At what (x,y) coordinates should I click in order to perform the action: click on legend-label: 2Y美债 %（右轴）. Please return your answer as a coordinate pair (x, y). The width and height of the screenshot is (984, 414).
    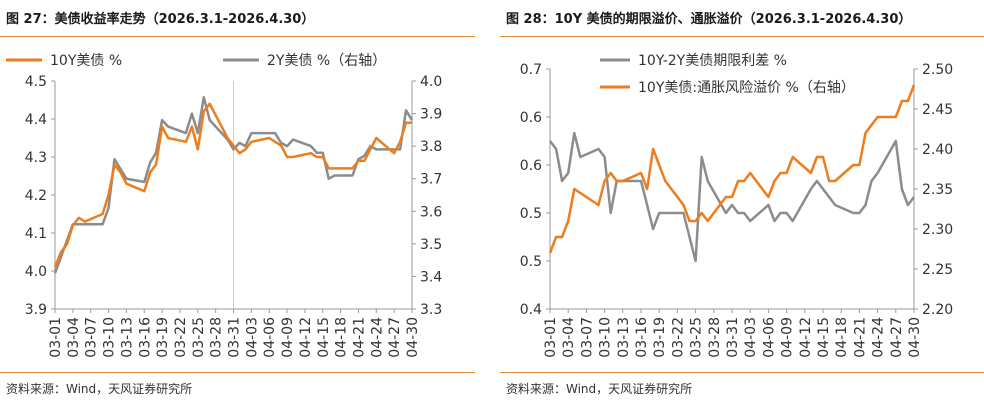
    Looking at the image, I should click on (326, 61).